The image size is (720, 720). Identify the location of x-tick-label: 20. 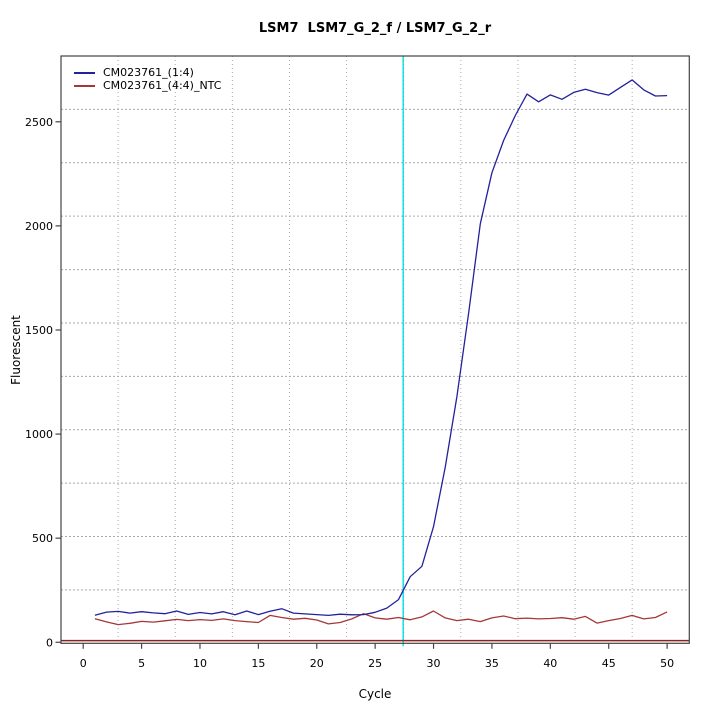
(317, 663).